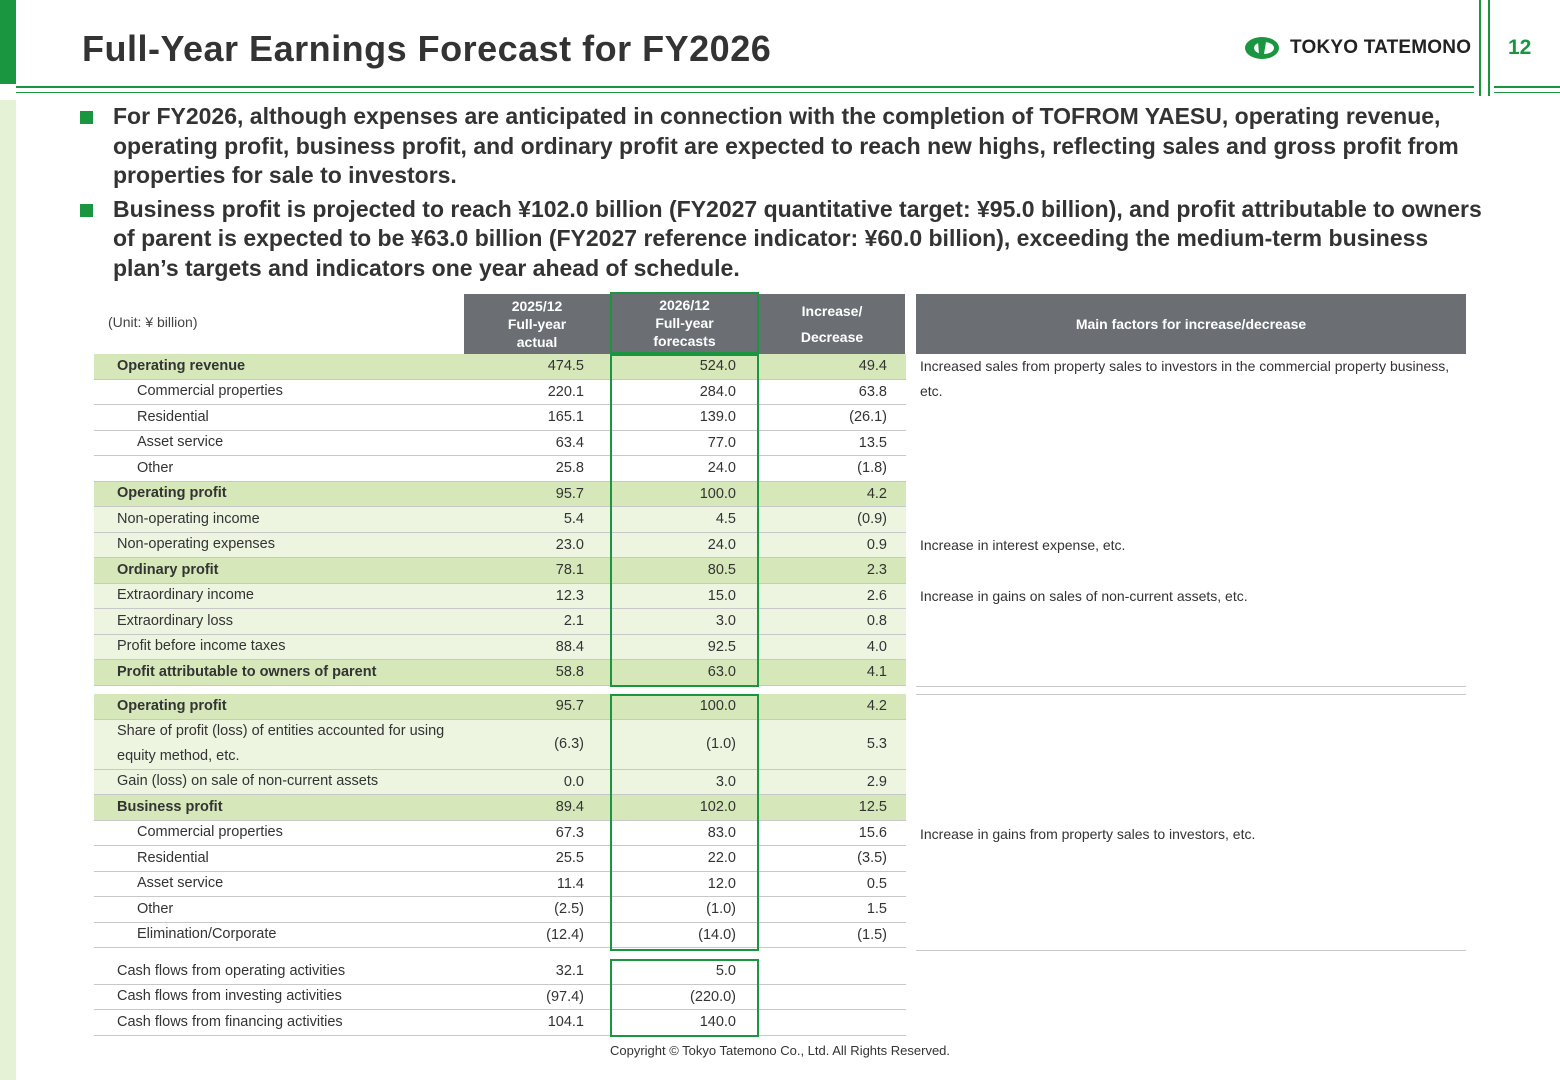  What do you see at coordinates (500, 469) in the screenshot?
I see `table-row: Other 25.8 24.0 (1.8)` at bounding box center [500, 469].